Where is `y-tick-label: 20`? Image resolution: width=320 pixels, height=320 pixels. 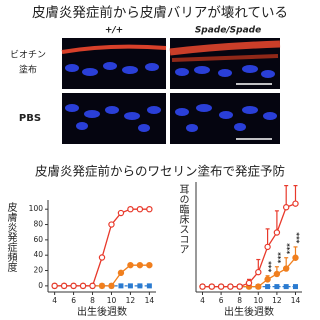 y-tick-label: 20 is located at coordinates (38, 270).